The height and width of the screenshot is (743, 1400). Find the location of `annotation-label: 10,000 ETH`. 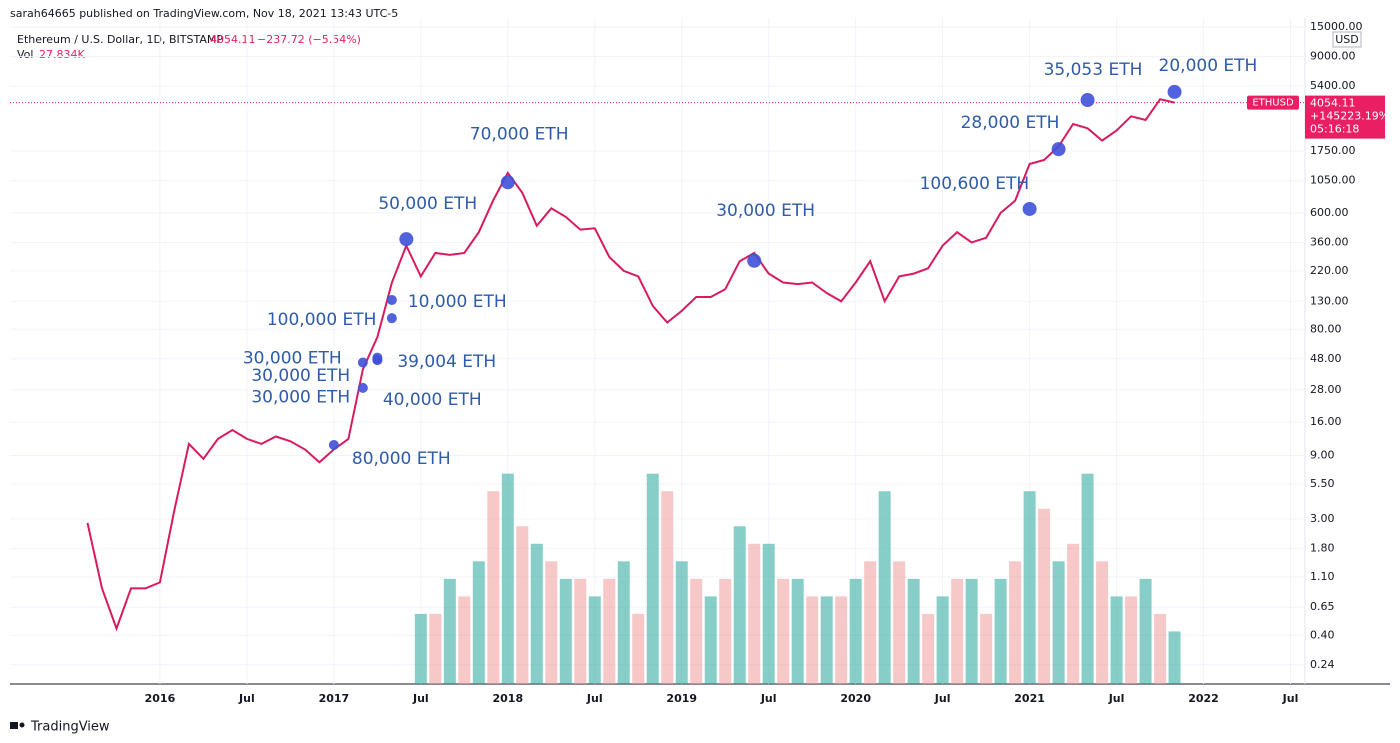

annotation-label: 10,000 ETH is located at coordinates (457, 302).